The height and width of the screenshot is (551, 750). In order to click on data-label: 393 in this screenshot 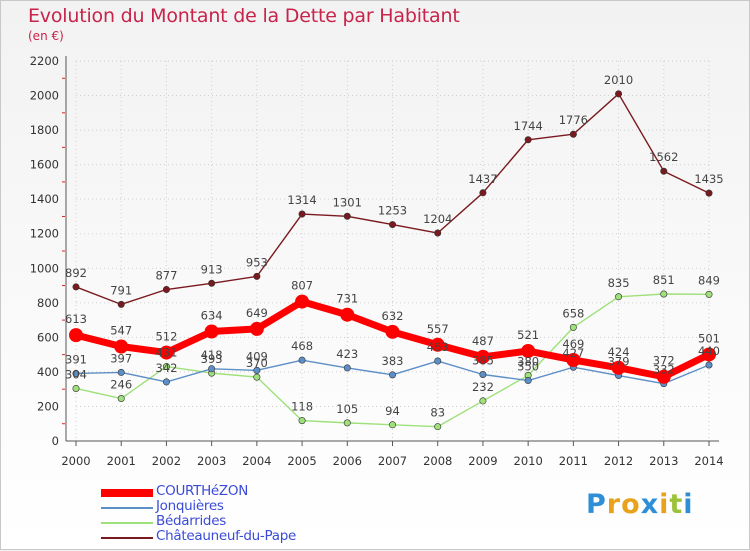, I will do `click(212, 359)`.